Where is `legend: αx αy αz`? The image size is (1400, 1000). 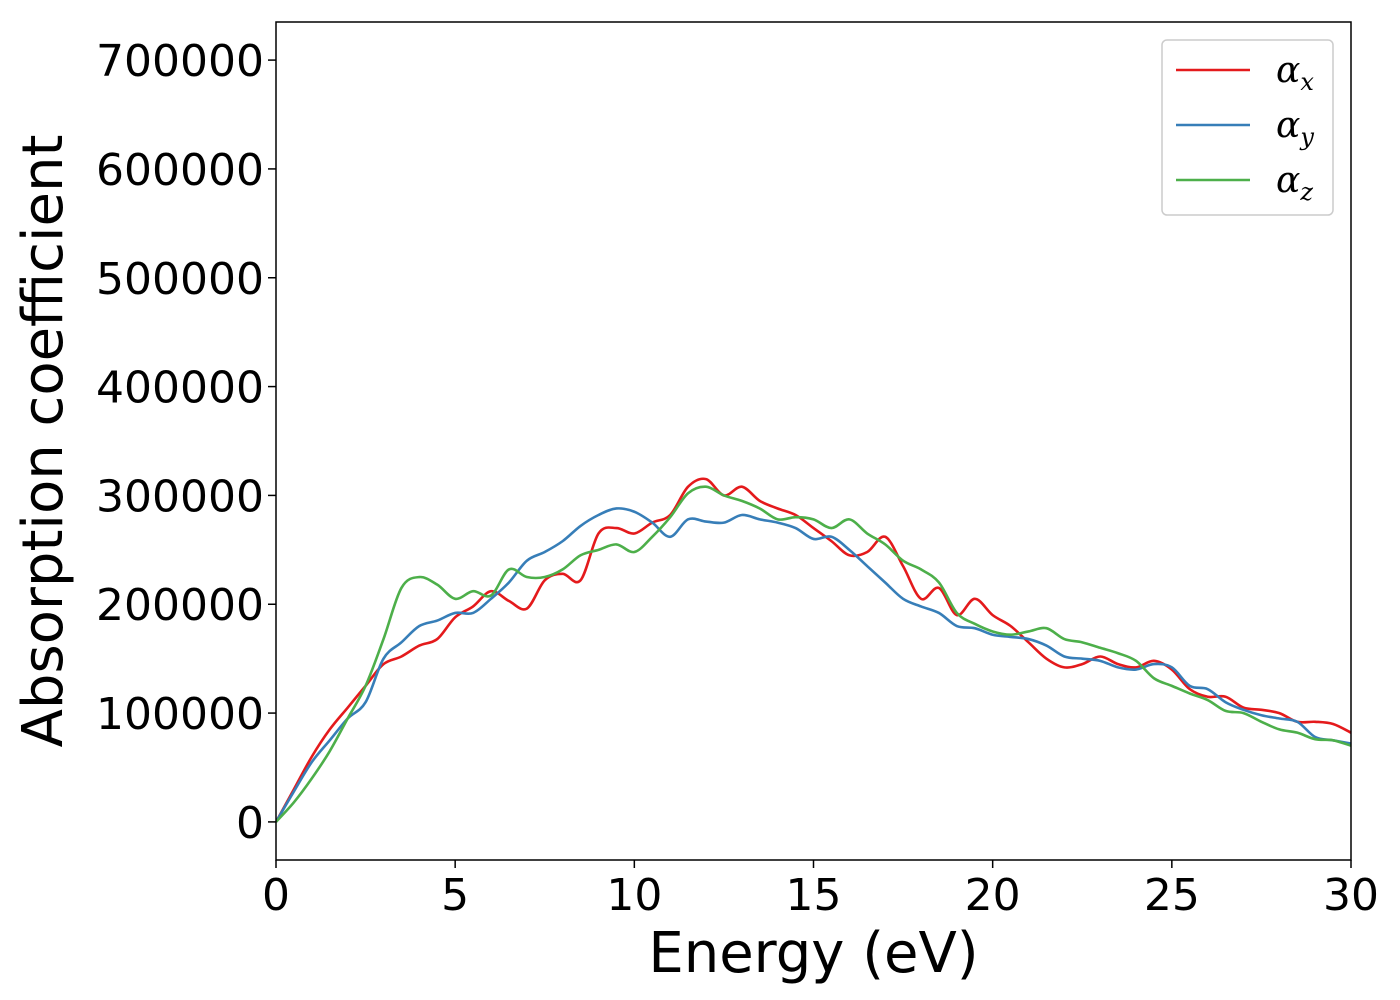
legend: αx αy αz is located at coordinates (1247, 127).